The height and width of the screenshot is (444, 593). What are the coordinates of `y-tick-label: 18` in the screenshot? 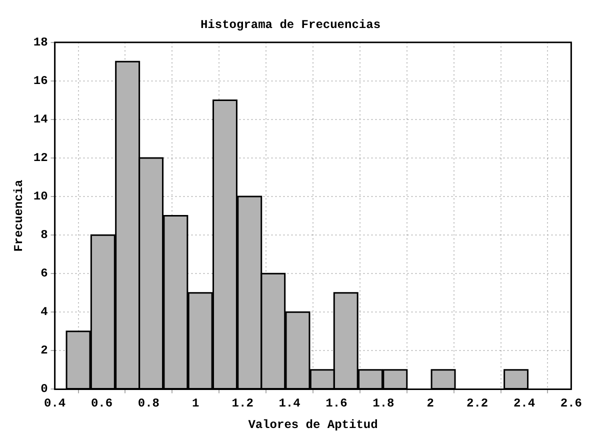 It's located at (40, 42).